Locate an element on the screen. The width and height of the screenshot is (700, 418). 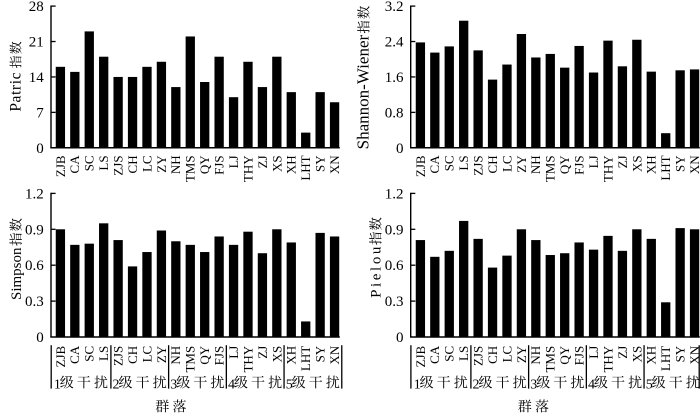
svg-text: 21 is located at coordinates (36, 43).